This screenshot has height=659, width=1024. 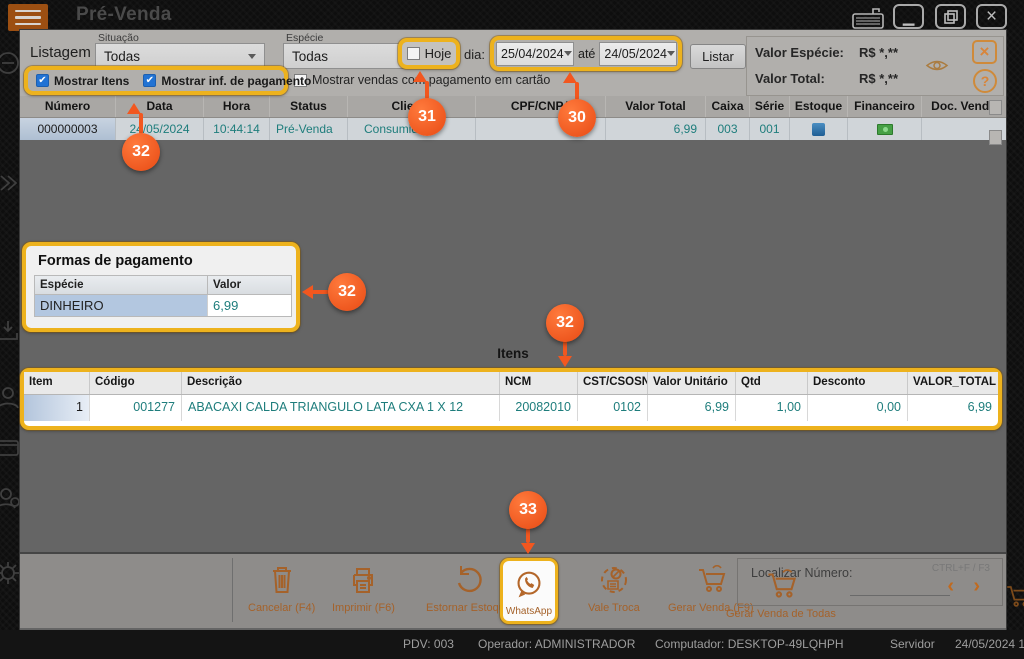 I want to click on minimize-glyph: ▁, so click(x=908, y=17).